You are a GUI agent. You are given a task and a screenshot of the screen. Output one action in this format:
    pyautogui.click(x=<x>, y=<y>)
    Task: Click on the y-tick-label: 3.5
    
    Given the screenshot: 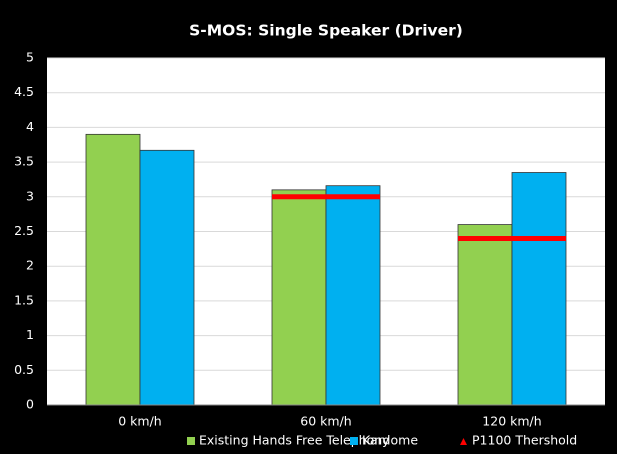 What is the action you would take?
    pyautogui.click(x=24, y=161)
    